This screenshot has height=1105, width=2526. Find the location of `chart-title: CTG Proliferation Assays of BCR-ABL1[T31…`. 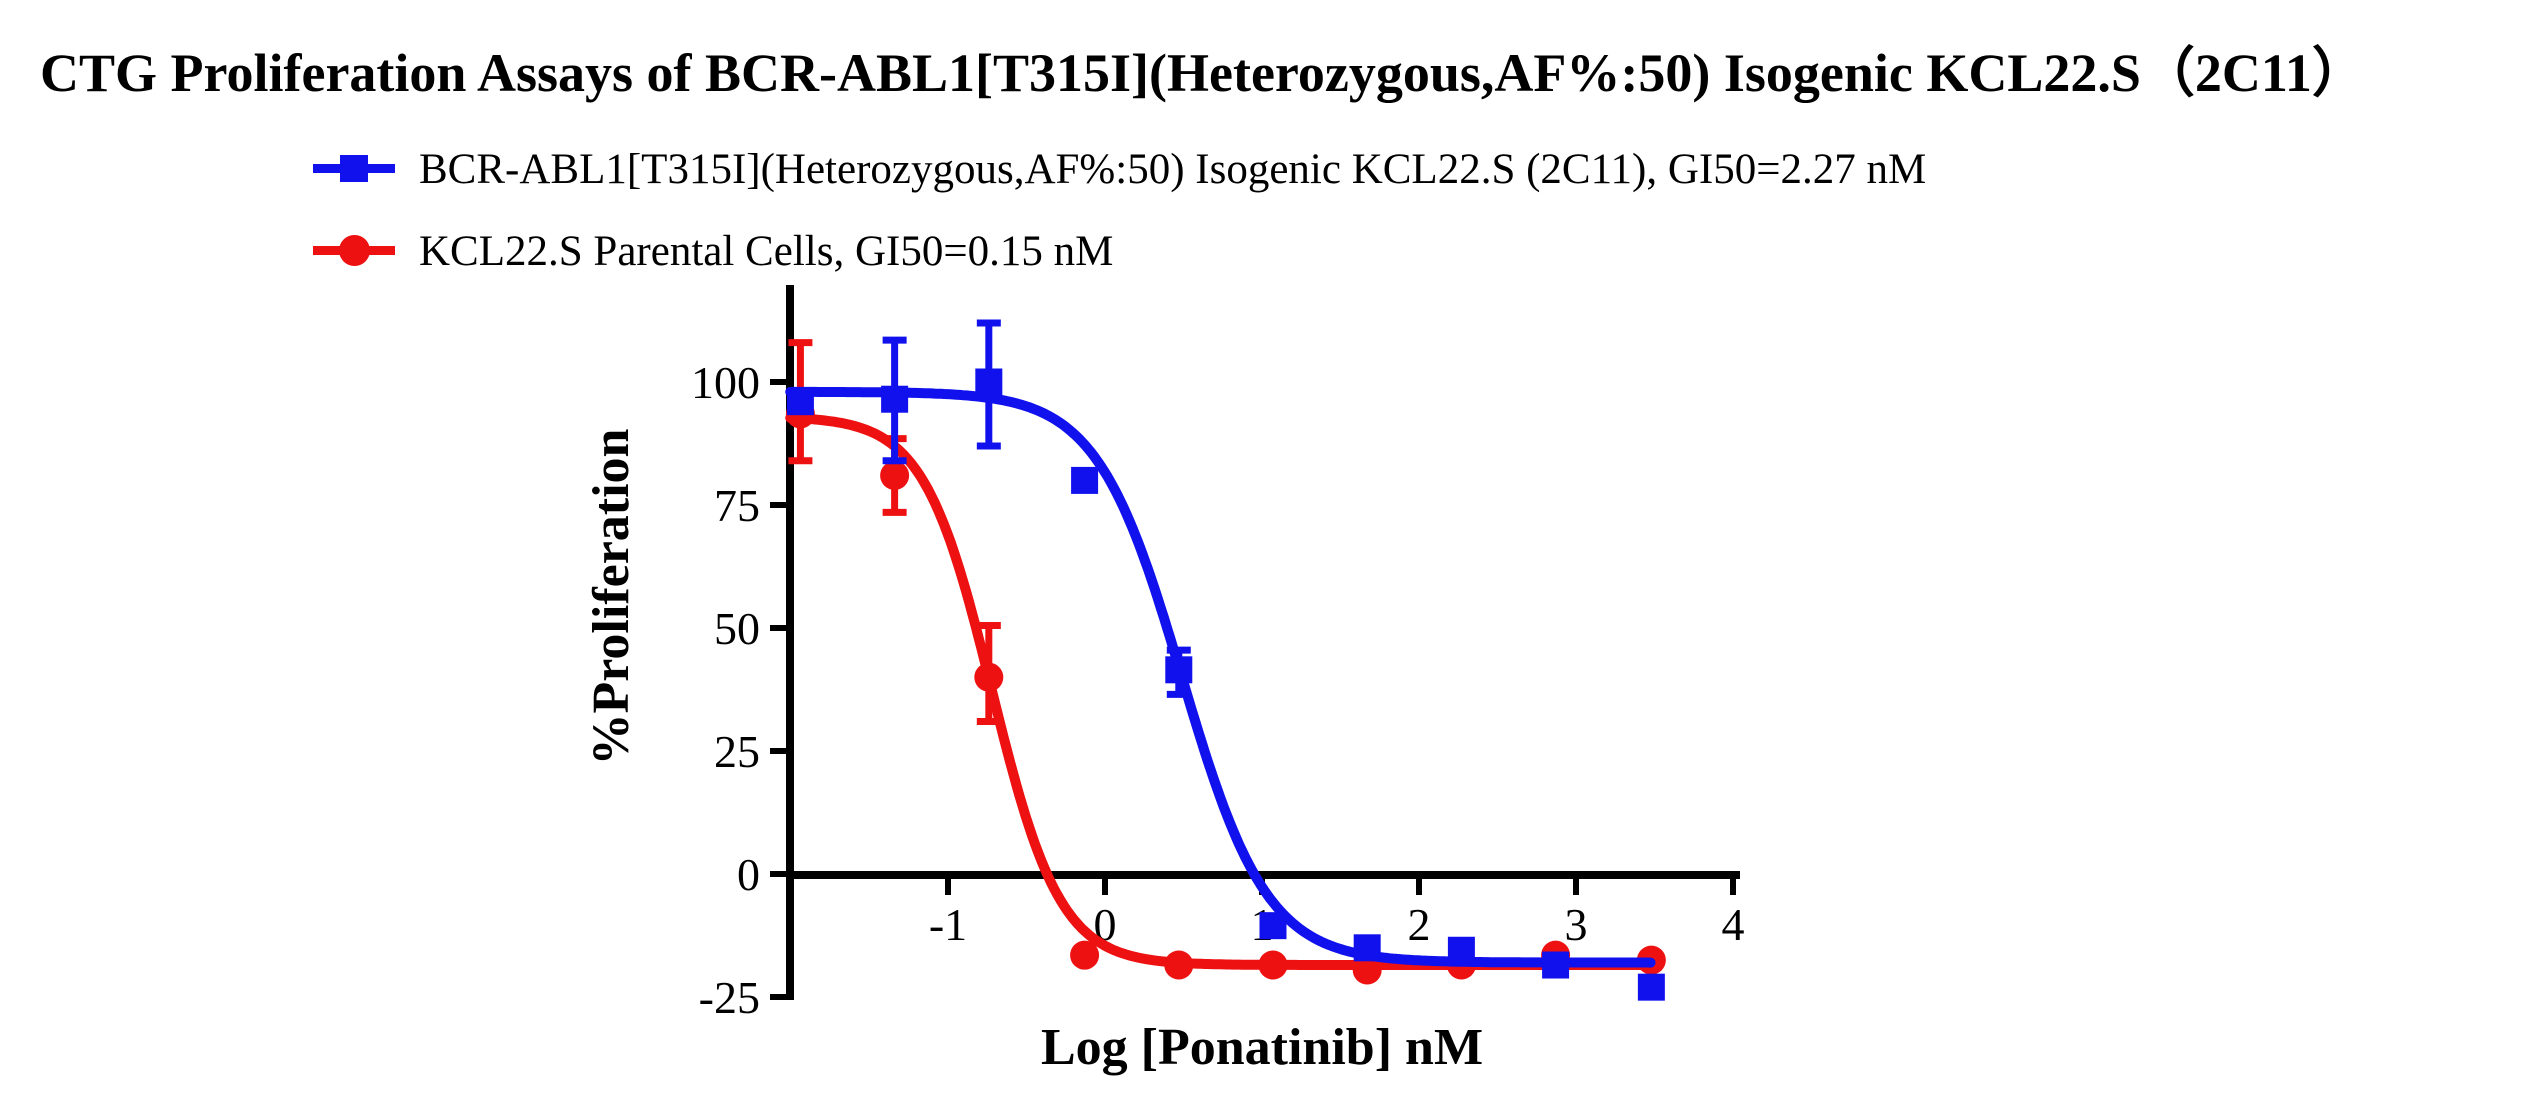

chart-title: CTG Proliferation Assays of BCR-ABL1[T31… is located at coordinates (1203, 73).